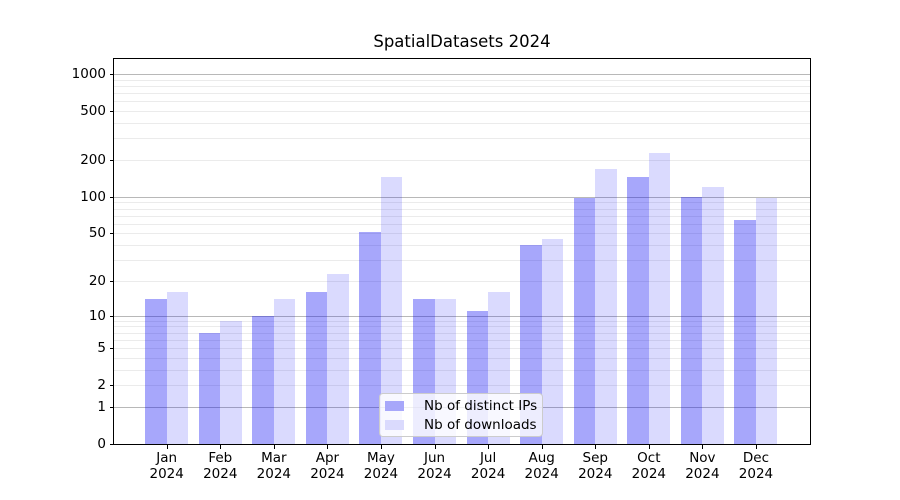 The width and height of the screenshot is (900, 500). I want to click on y-tick-label-20: 20, so click(97, 280).